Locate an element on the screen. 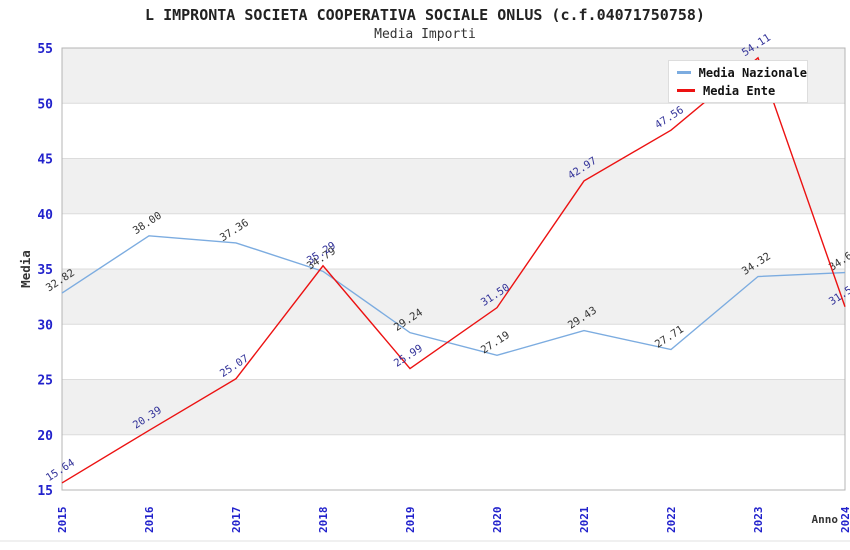 This screenshot has width=850, height=550. svg-text: 40 is located at coordinates (45, 215).